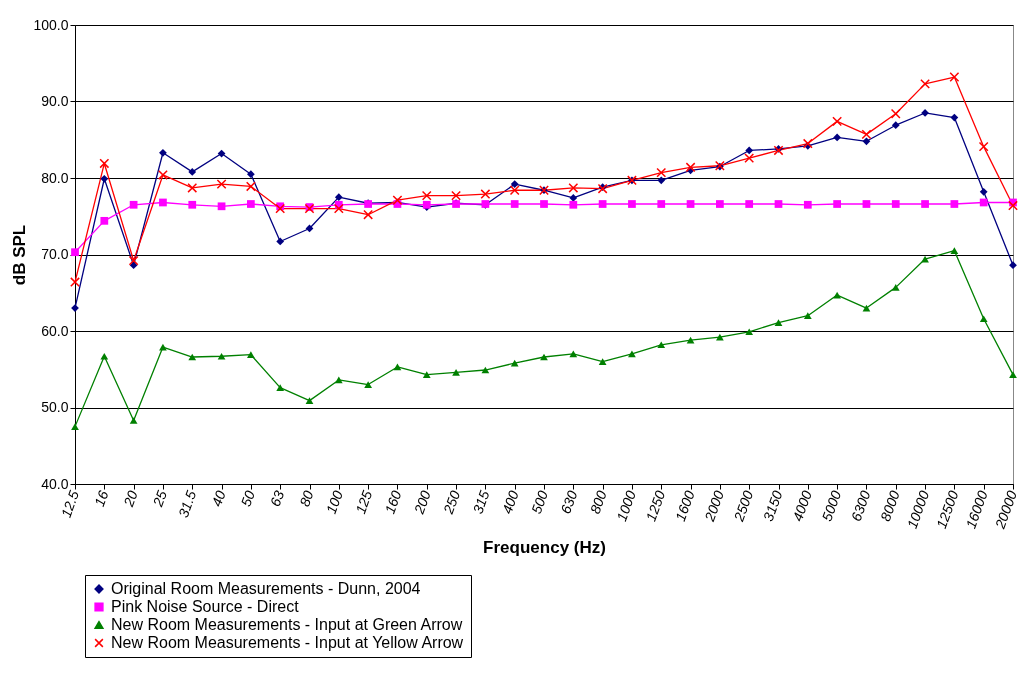  What do you see at coordinates (684, 506) in the screenshot?
I see `x-tick-label: 1600` at bounding box center [684, 506].